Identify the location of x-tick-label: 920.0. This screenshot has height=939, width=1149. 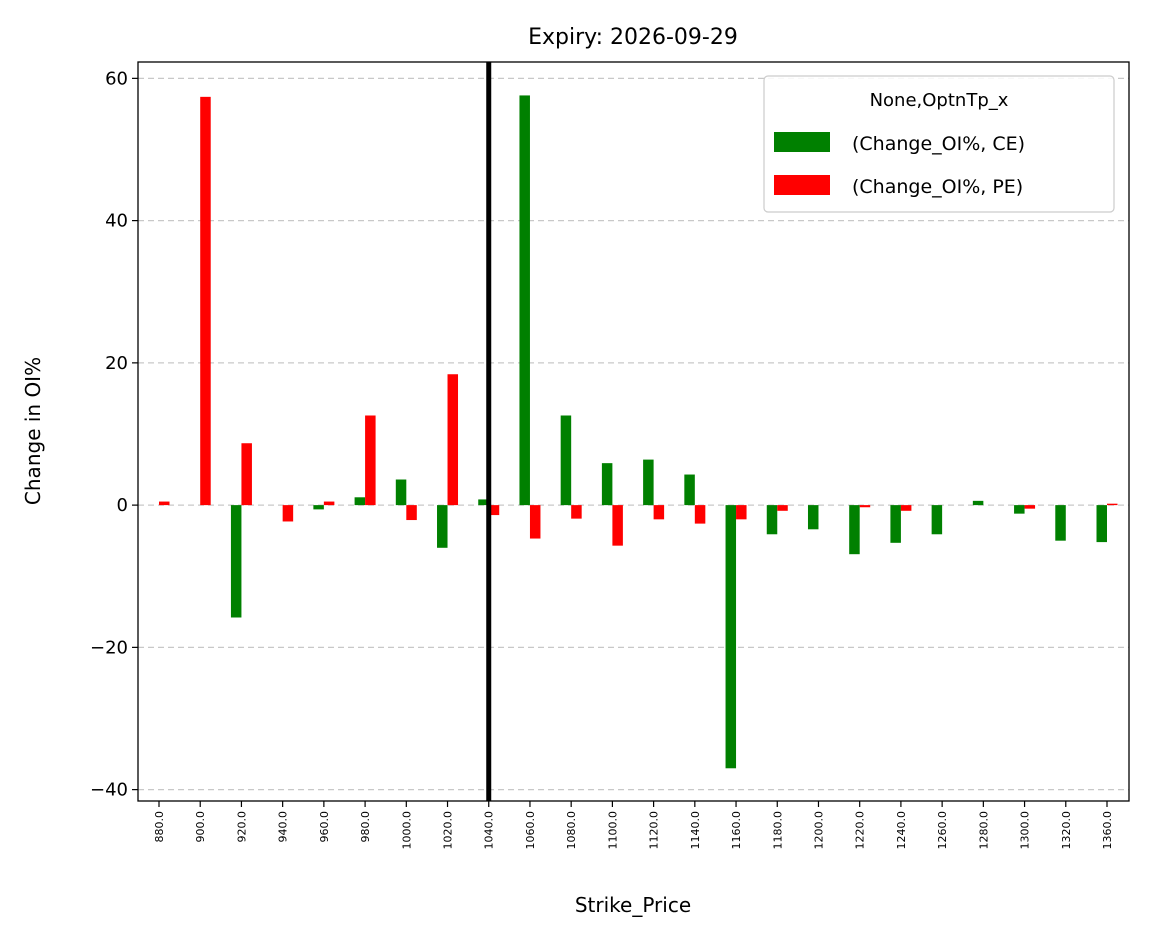
(241, 827).